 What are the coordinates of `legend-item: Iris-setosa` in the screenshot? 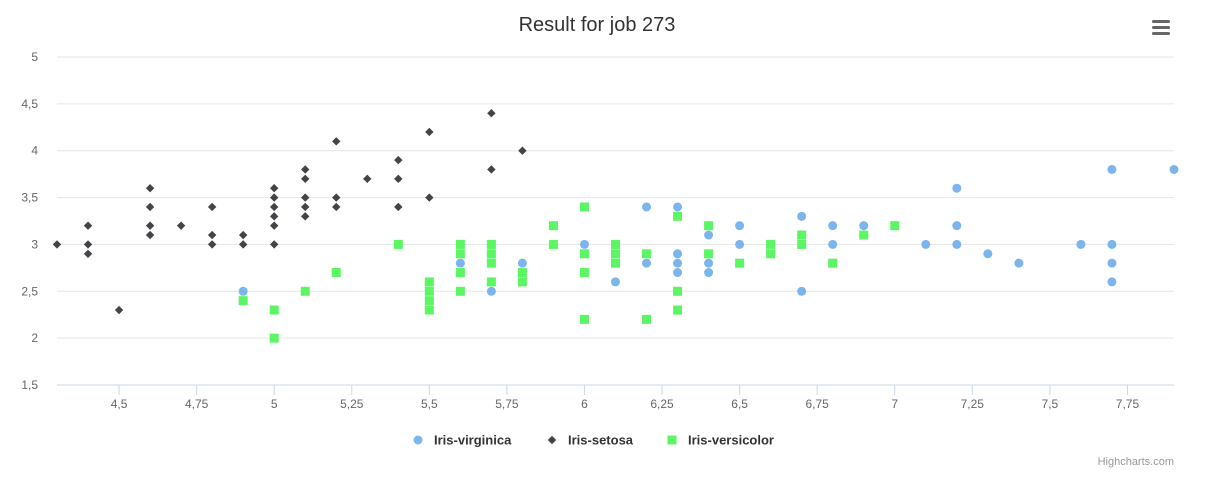 It's located at (590, 440).